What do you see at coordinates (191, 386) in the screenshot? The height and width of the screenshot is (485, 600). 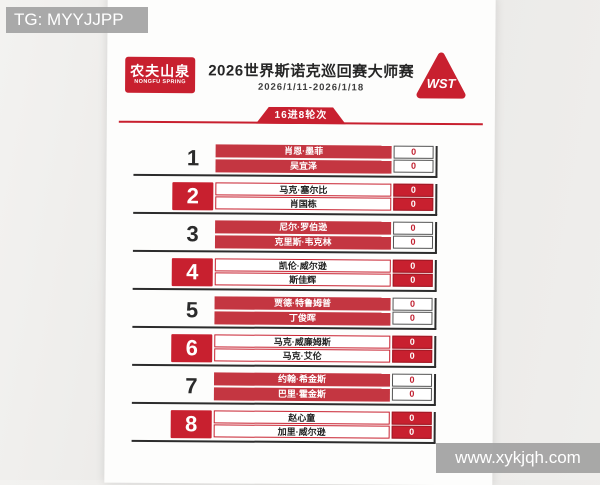 I see `match-number: 7` at bounding box center [191, 386].